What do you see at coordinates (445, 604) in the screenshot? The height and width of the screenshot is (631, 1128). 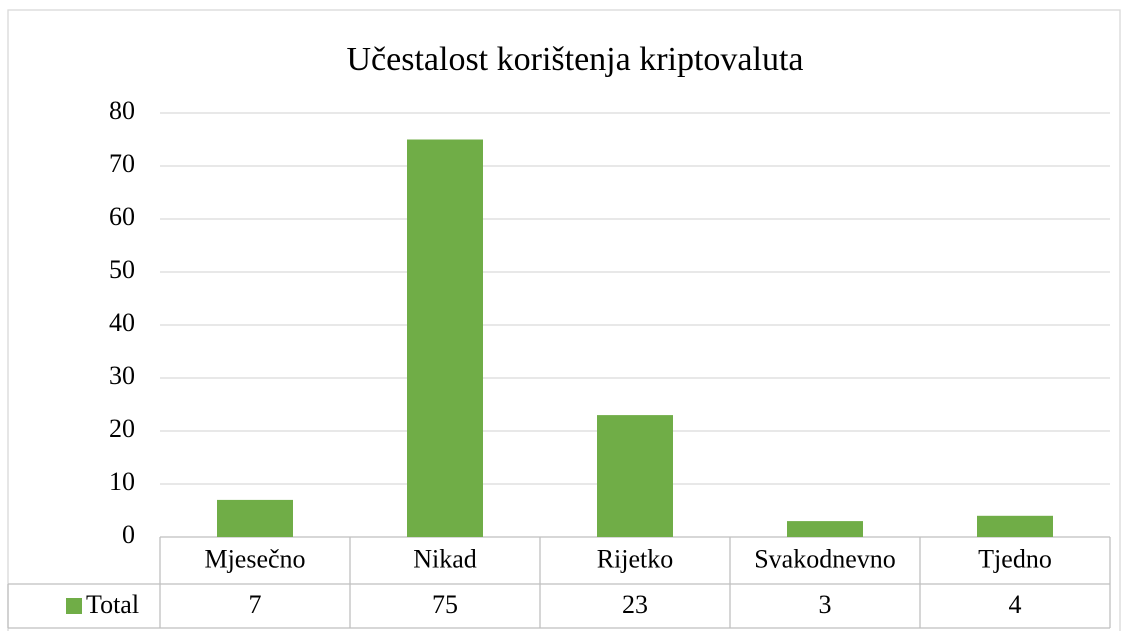 I see `table-value: 75` at bounding box center [445, 604].